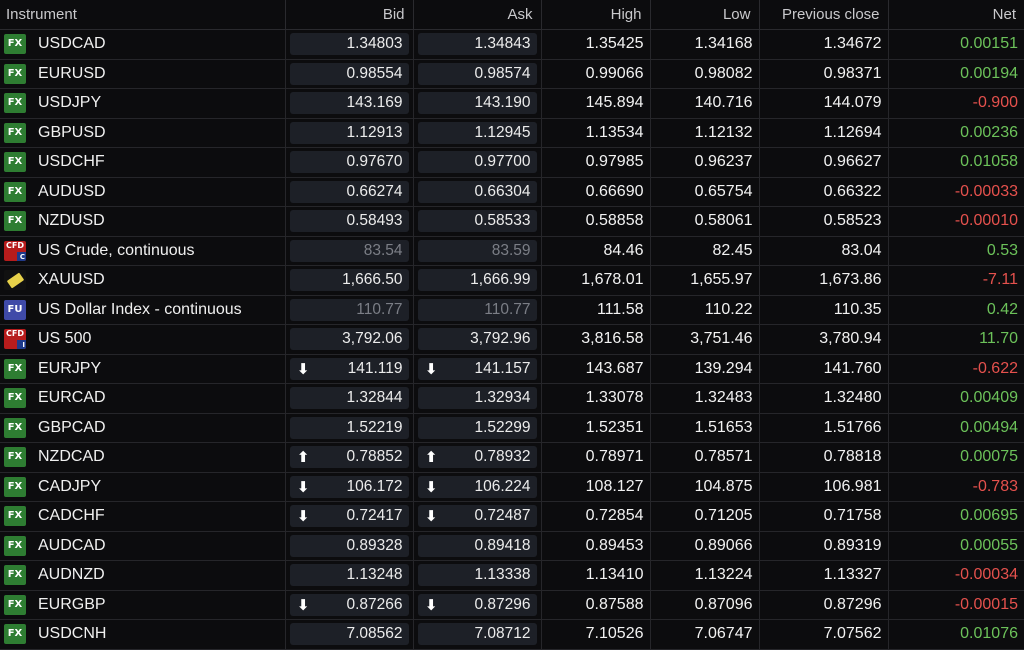 The image size is (1024, 650). I want to click on bid-button: ⬆ 0.78852, so click(349, 457).